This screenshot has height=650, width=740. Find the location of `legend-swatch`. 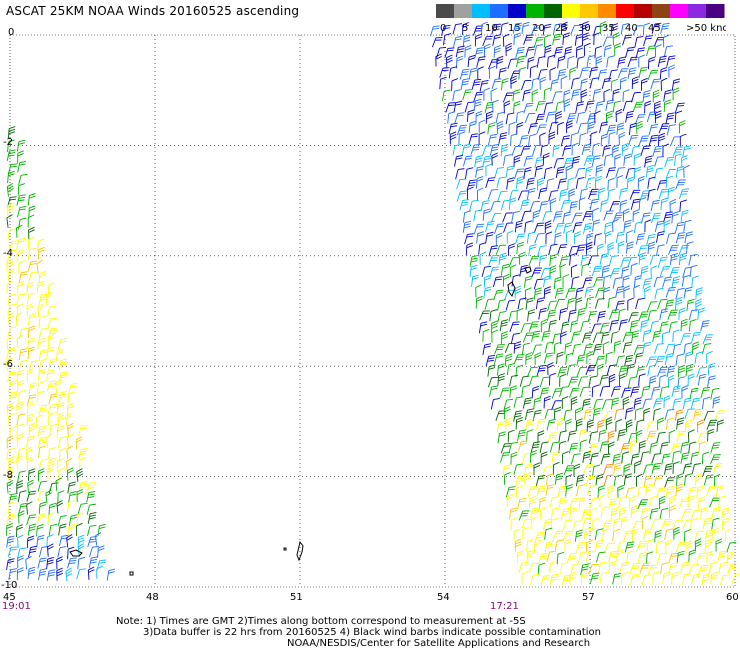

legend-swatch is located at coordinates (553, 11).